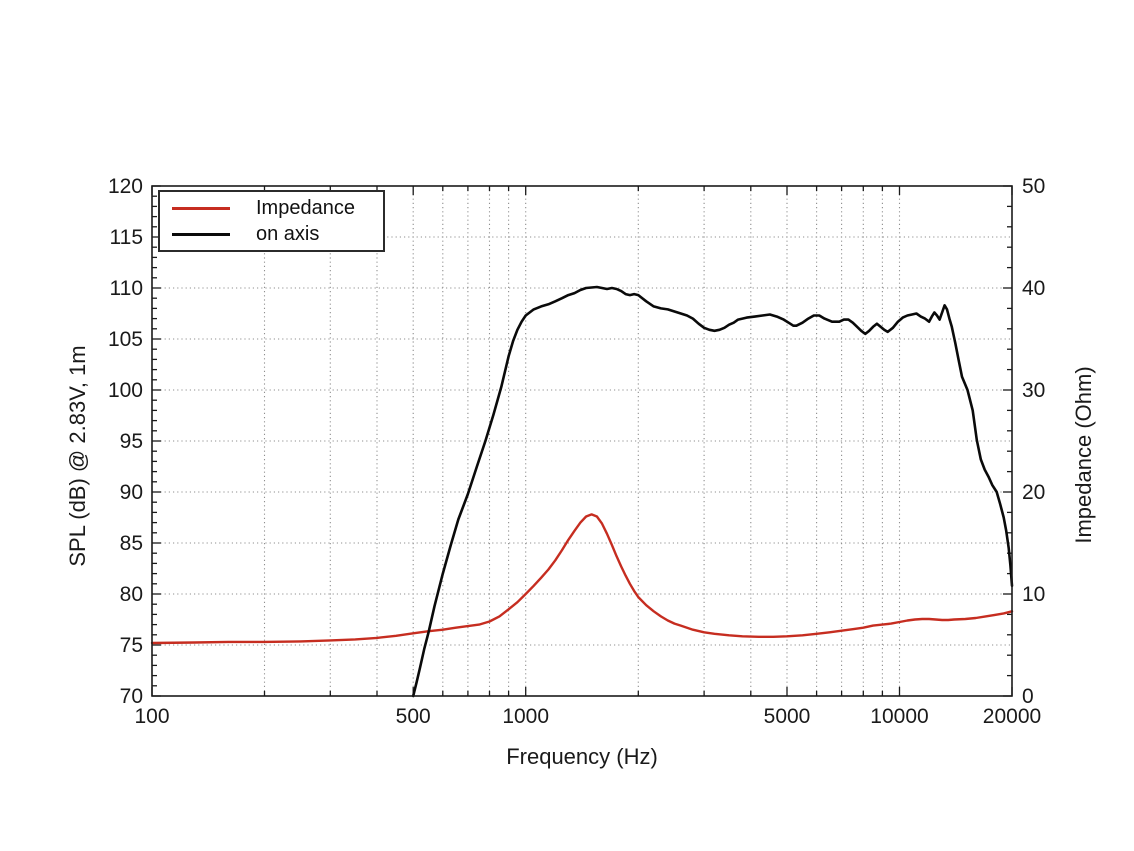  What do you see at coordinates (305, 208) in the screenshot?
I see `legend-label-impedance: Impedance` at bounding box center [305, 208].